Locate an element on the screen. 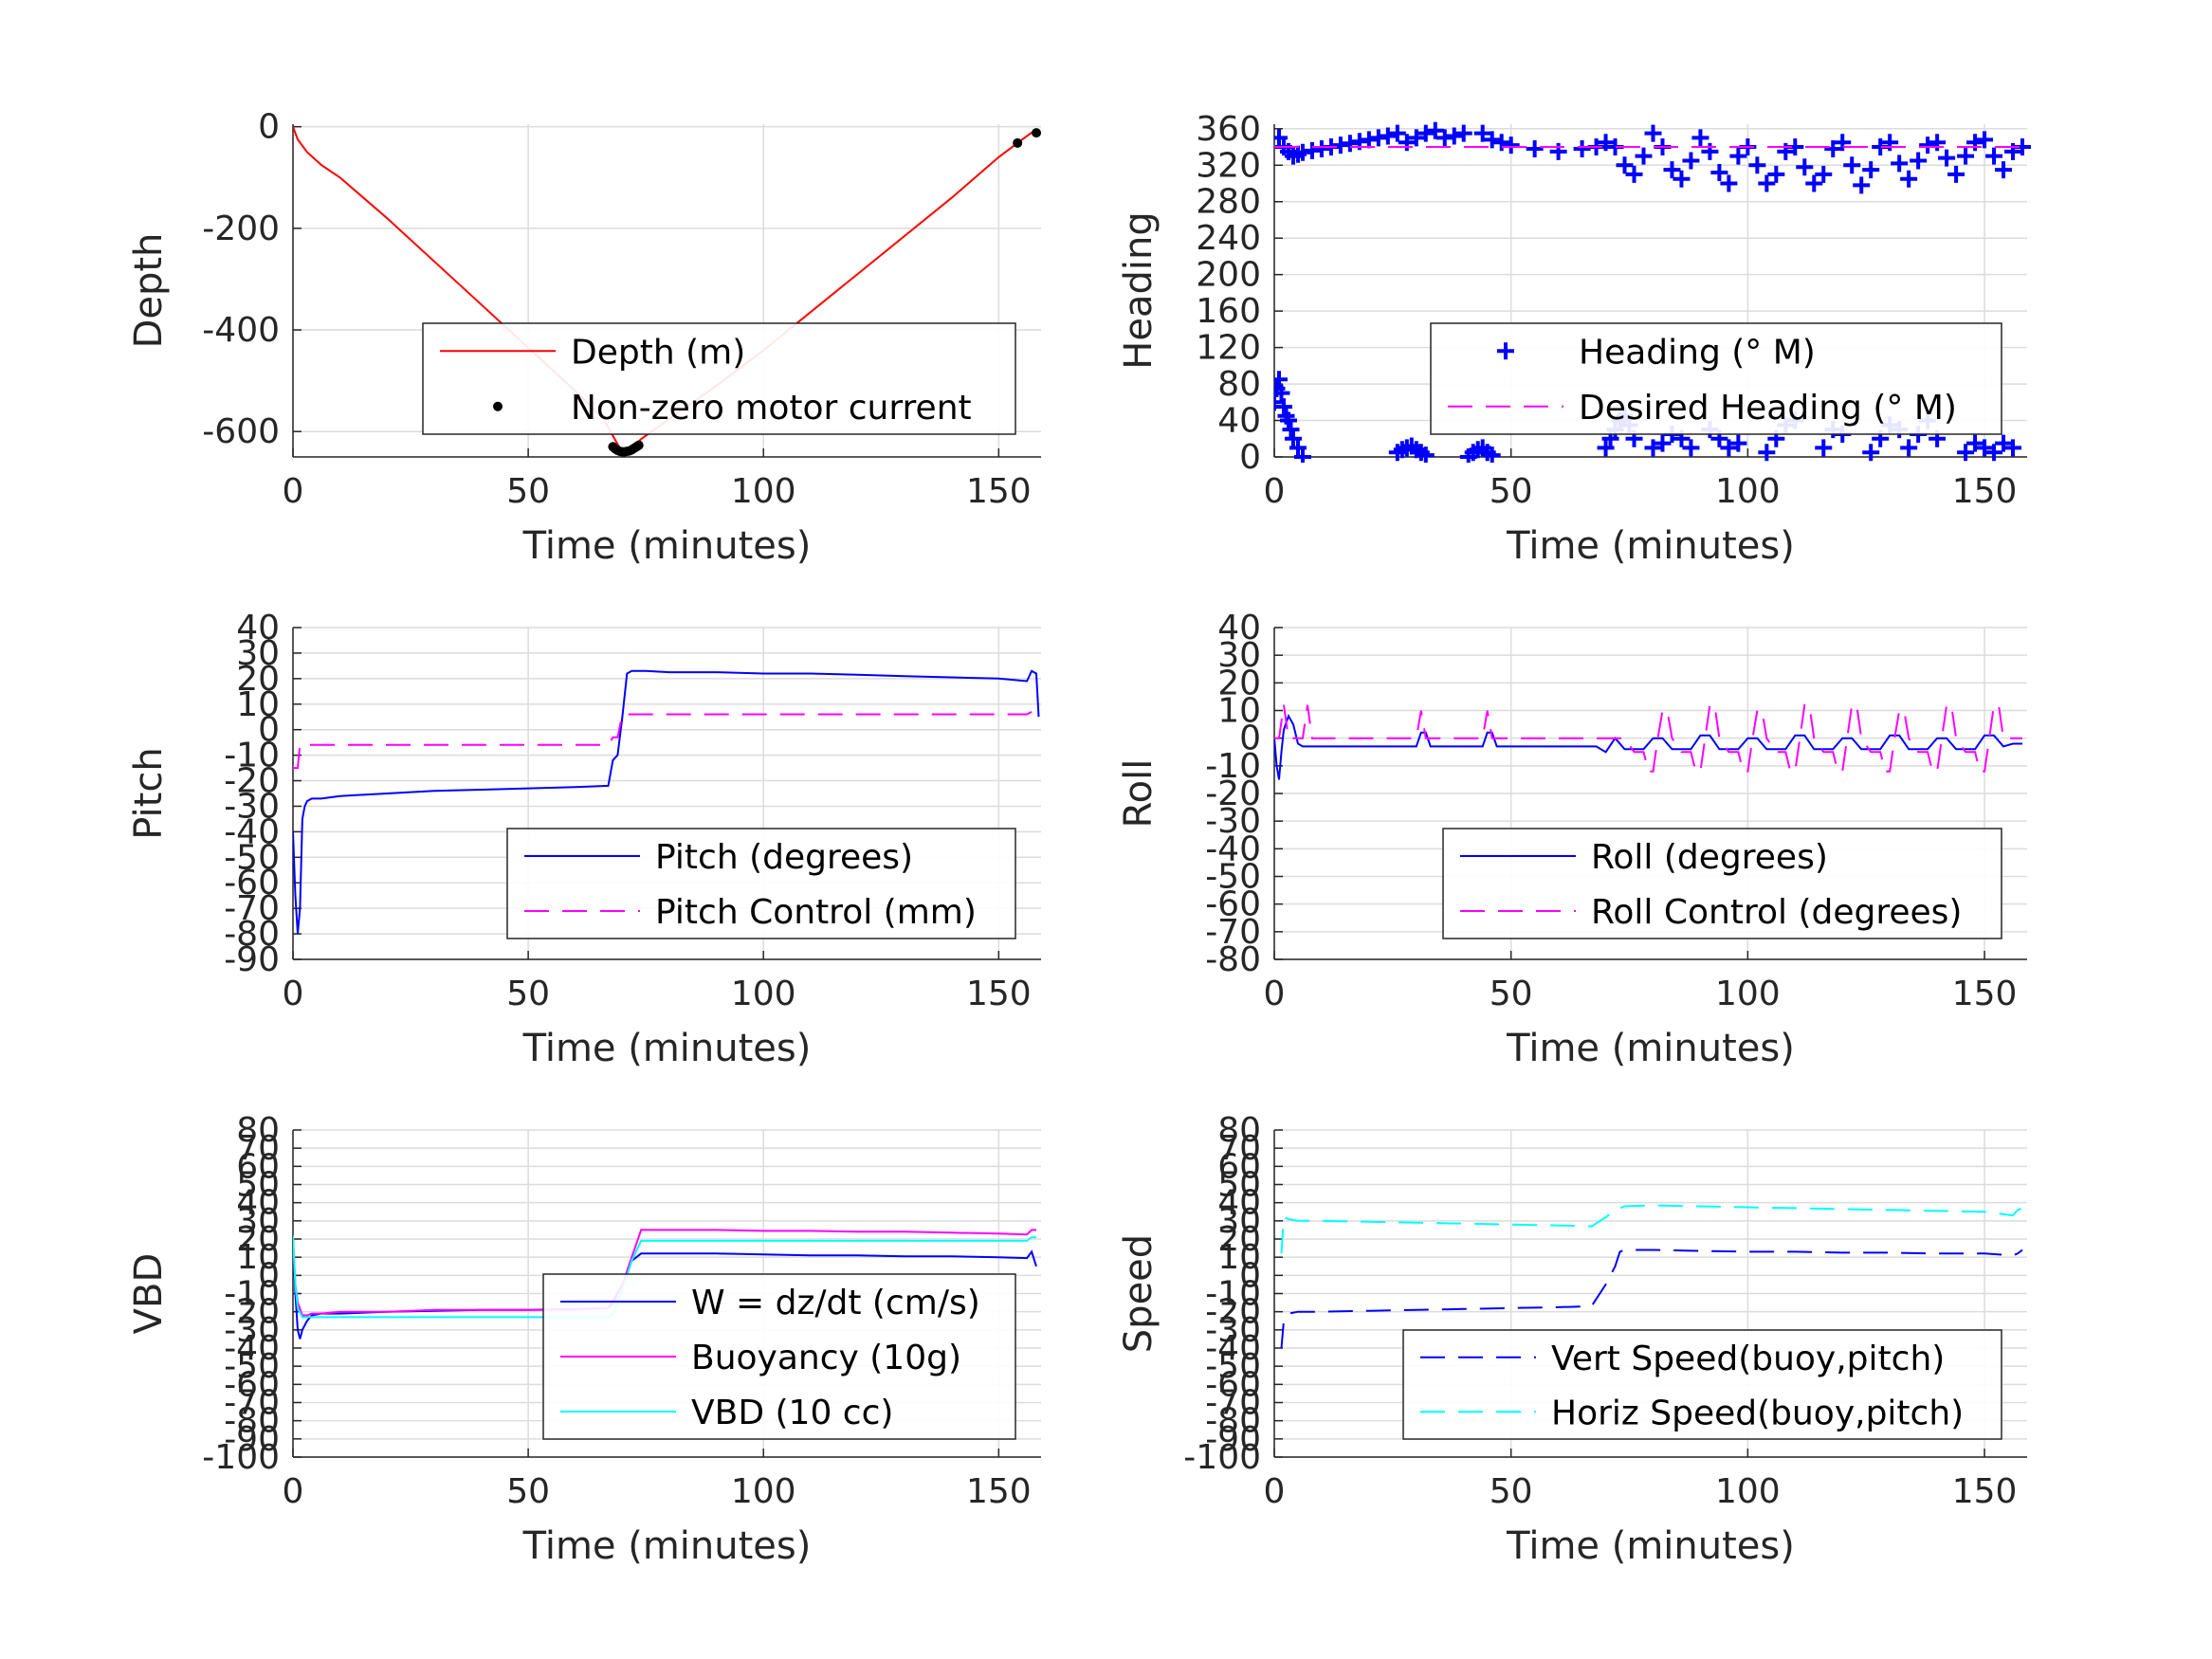 This screenshot has width=2212, height=1659. legend-label: Pitch (degrees) is located at coordinates (784, 857).